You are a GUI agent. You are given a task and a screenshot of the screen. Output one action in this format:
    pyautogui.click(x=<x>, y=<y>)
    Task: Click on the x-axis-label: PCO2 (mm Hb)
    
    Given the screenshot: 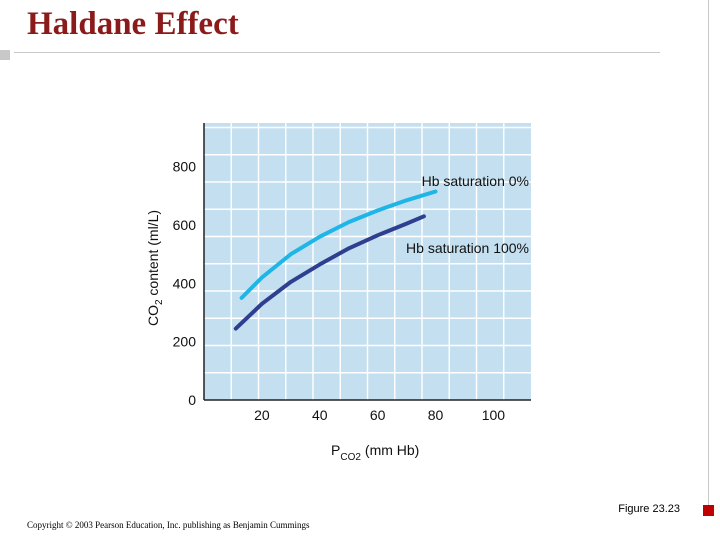 What is the action you would take?
    pyautogui.click(x=375, y=452)
    